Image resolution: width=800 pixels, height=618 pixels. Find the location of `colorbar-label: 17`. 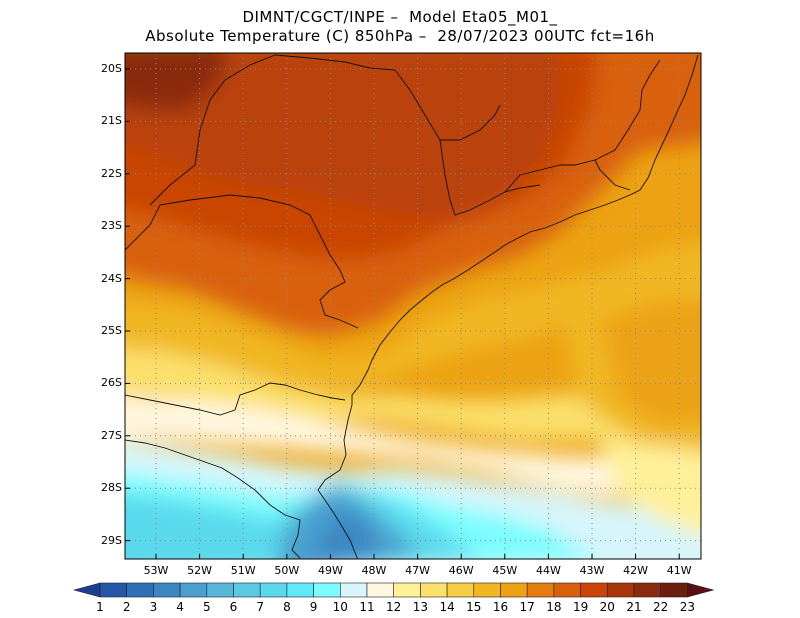

colorbar-label: 17 is located at coordinates (527, 607).